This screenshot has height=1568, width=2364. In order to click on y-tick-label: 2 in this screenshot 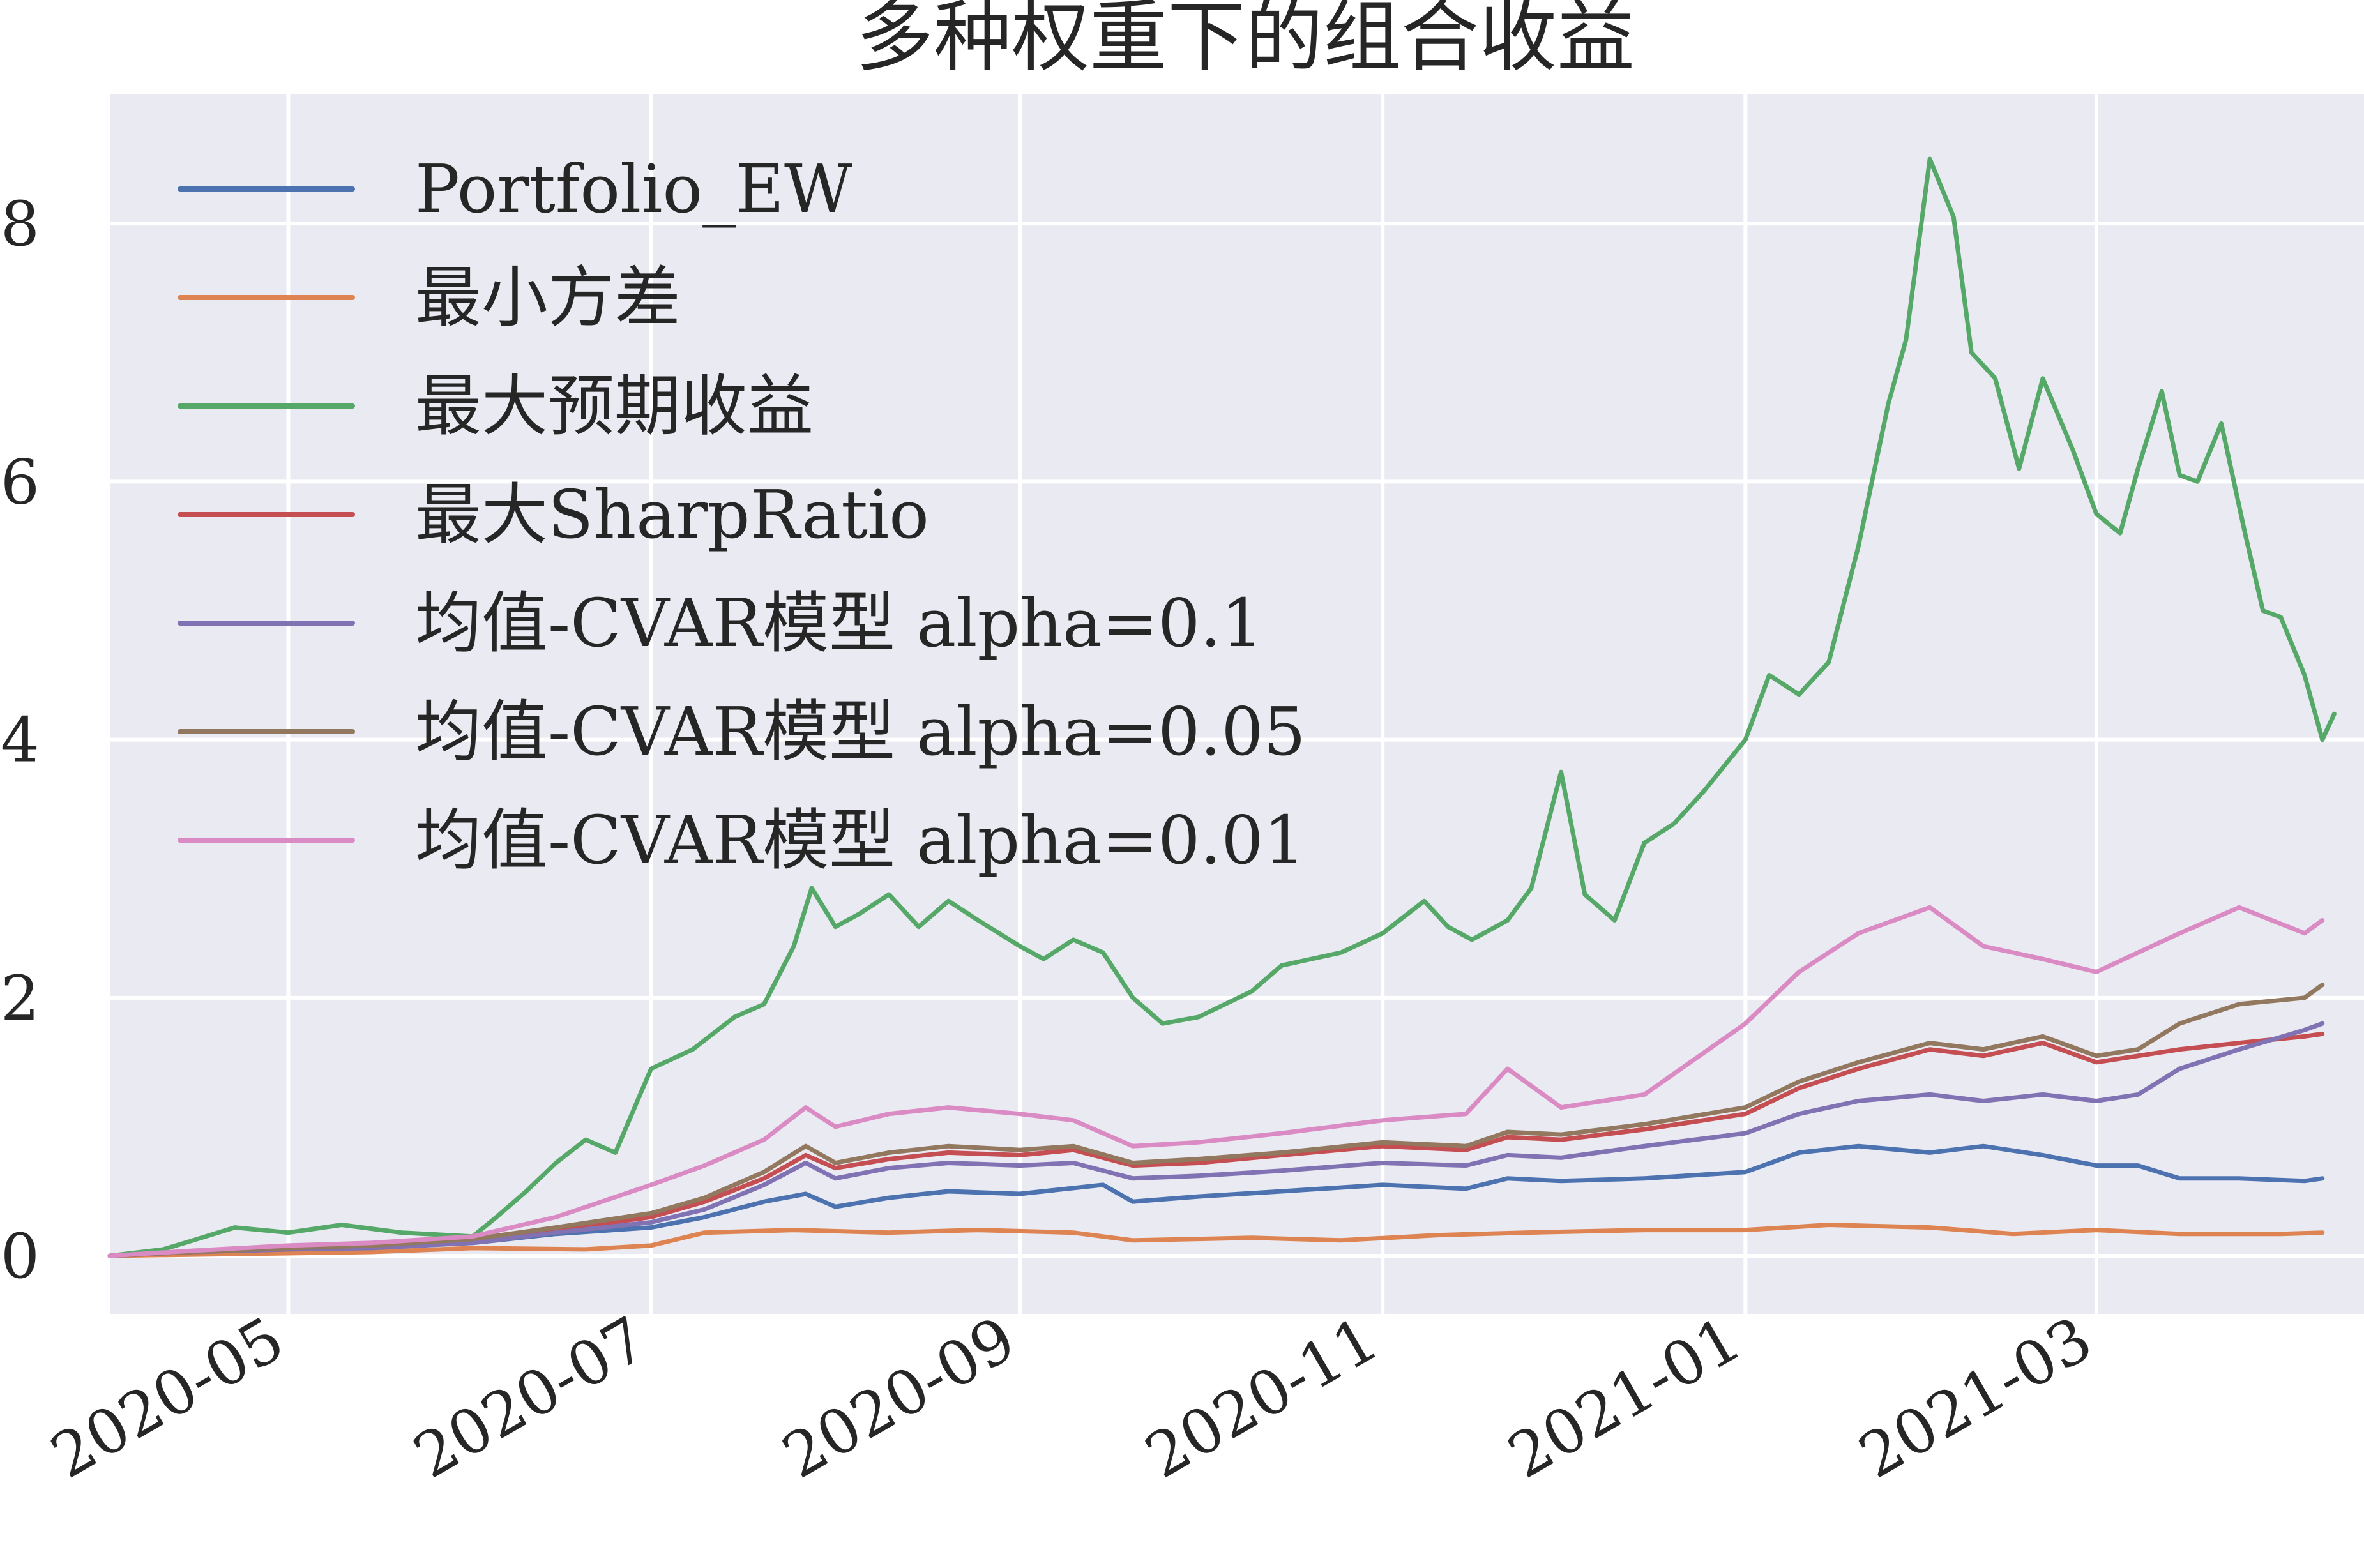, I will do `click(20, 998)`.